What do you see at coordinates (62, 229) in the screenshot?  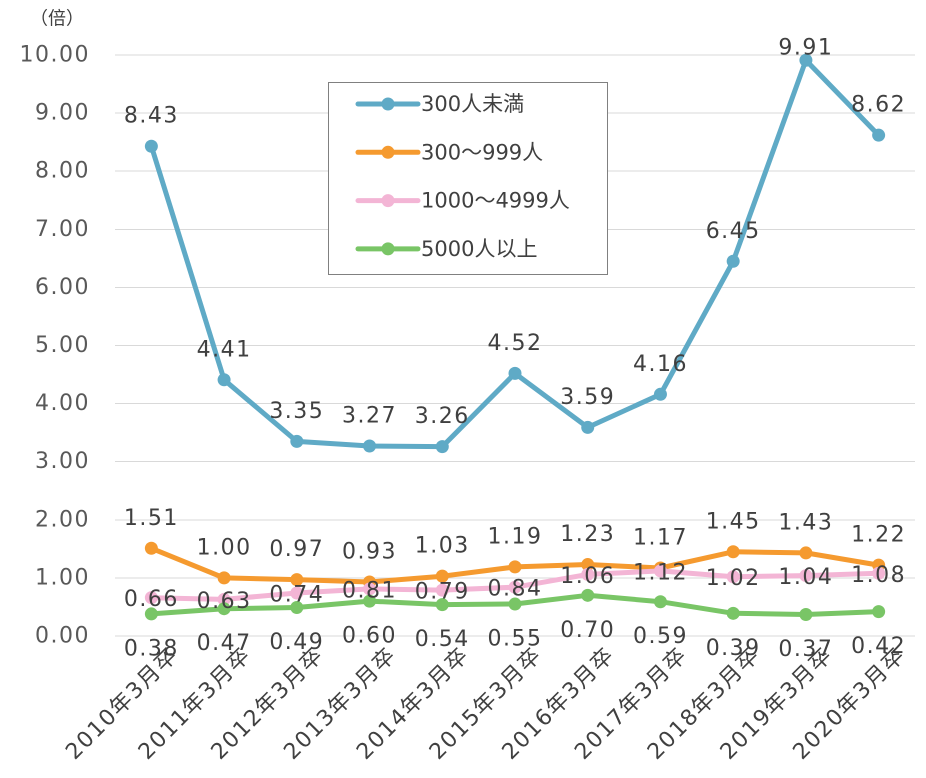 I see `y-tick-label: 7.00` at bounding box center [62, 229].